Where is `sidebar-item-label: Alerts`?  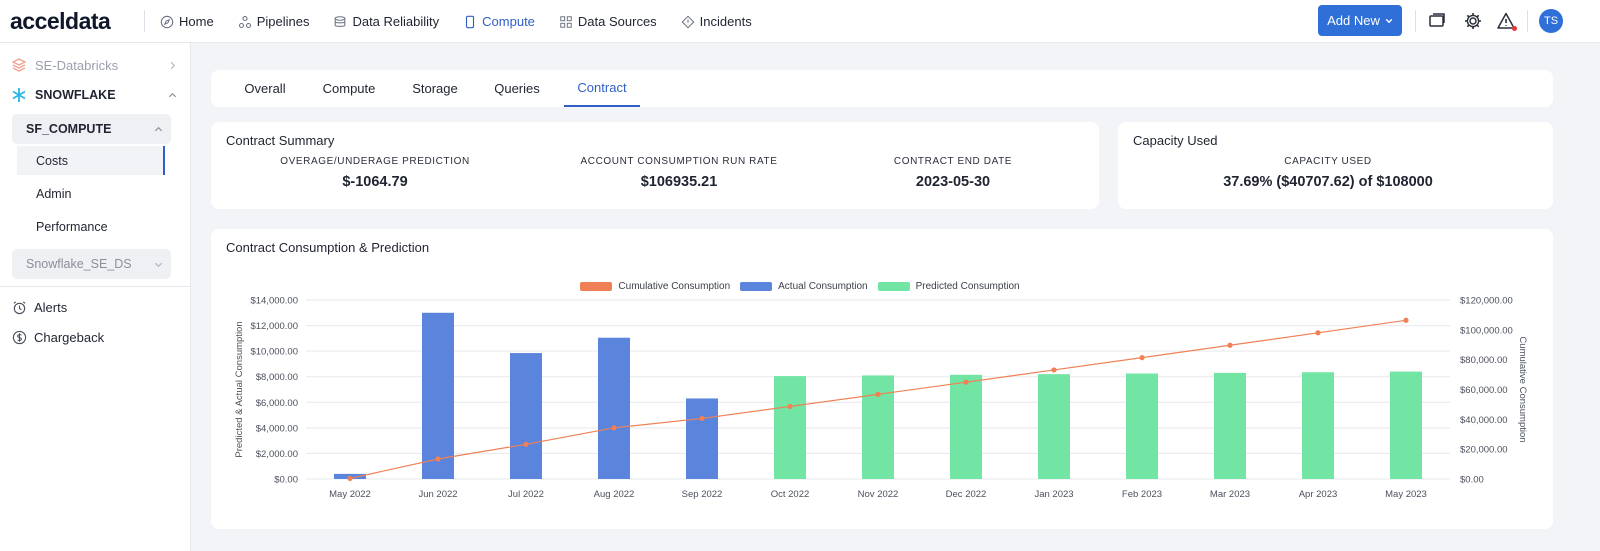 sidebar-item-label: Alerts is located at coordinates (51, 307).